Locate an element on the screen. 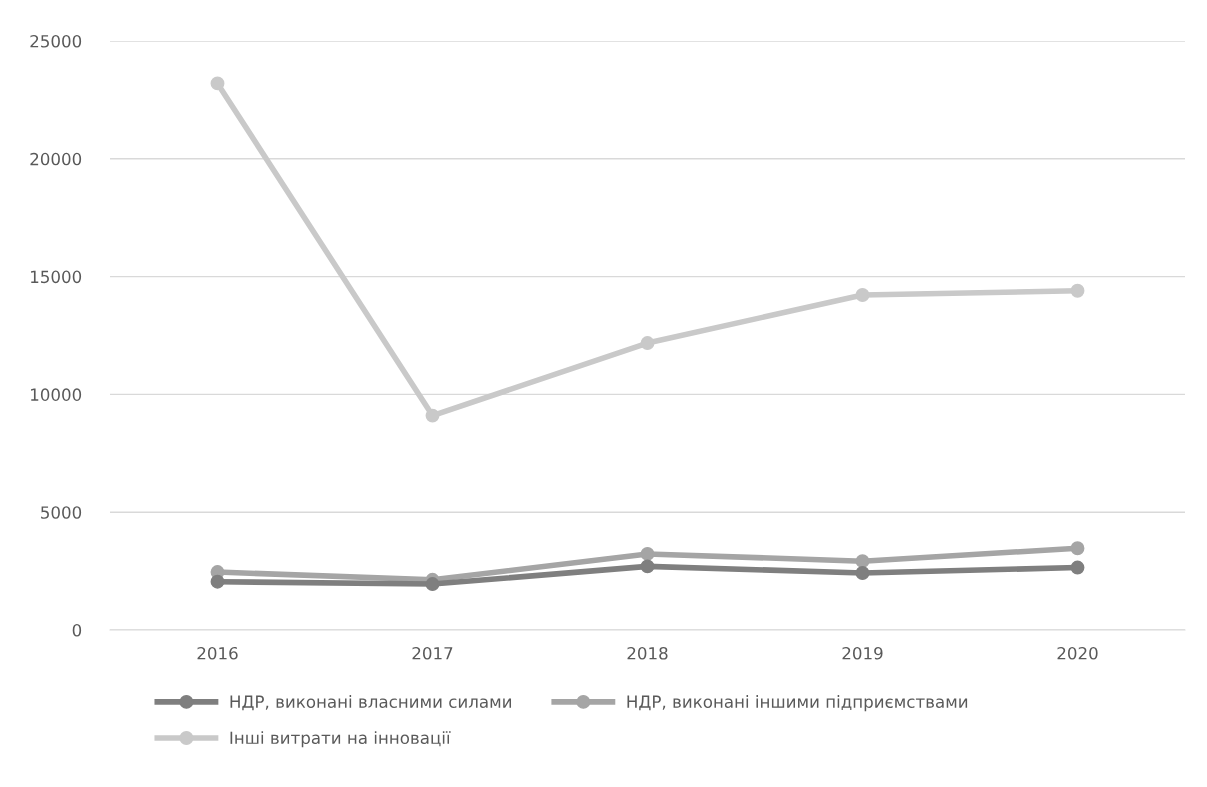 The height and width of the screenshot is (787, 1207). x-tick-label: 2016 is located at coordinates (217, 653).